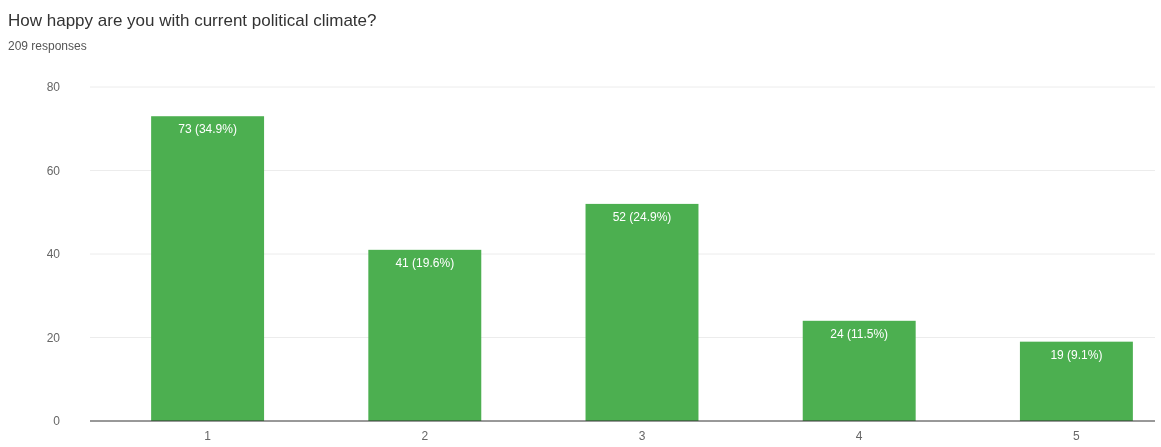  What do you see at coordinates (53, 254) in the screenshot?
I see `y-tick-label: 40` at bounding box center [53, 254].